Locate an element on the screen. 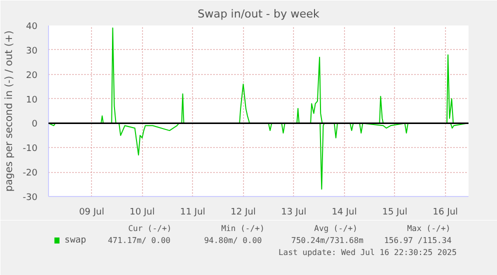 Image resolution: width=497 pixels, height=275 pixels. y-axis-title: pages per second in (-) / out (+) is located at coordinates (9, 111).